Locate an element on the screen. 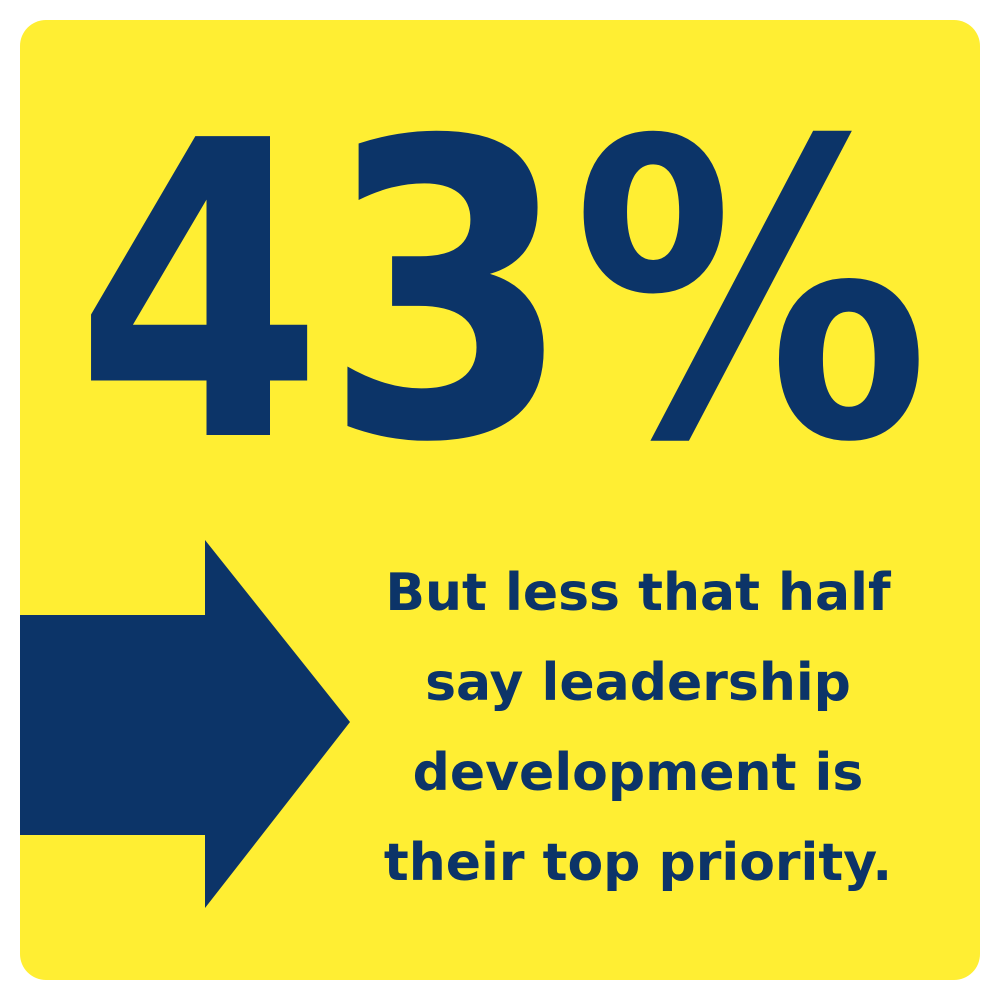 This screenshot has height=1000, width=1000. caption-line: say leadership is located at coordinates (638, 683).